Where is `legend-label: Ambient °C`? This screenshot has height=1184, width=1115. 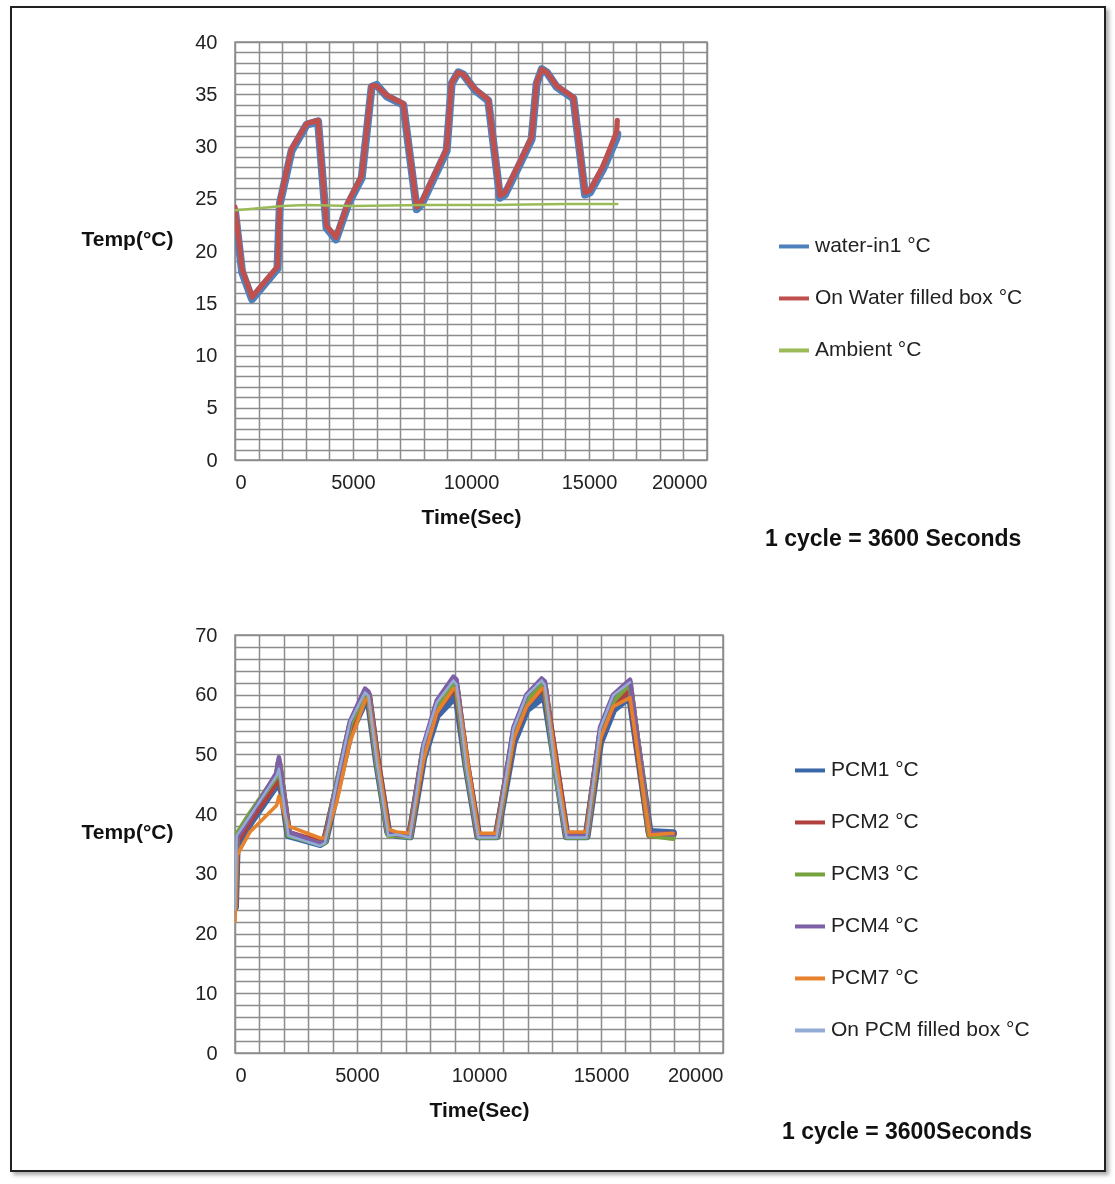 legend-label: Ambient °C is located at coordinates (868, 349).